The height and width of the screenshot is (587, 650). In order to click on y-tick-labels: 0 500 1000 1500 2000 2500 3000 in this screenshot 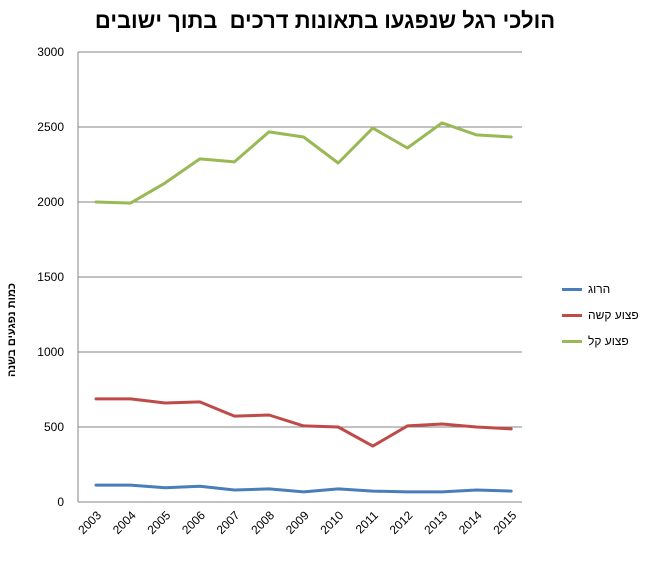, I will do `click(50, 277)`.